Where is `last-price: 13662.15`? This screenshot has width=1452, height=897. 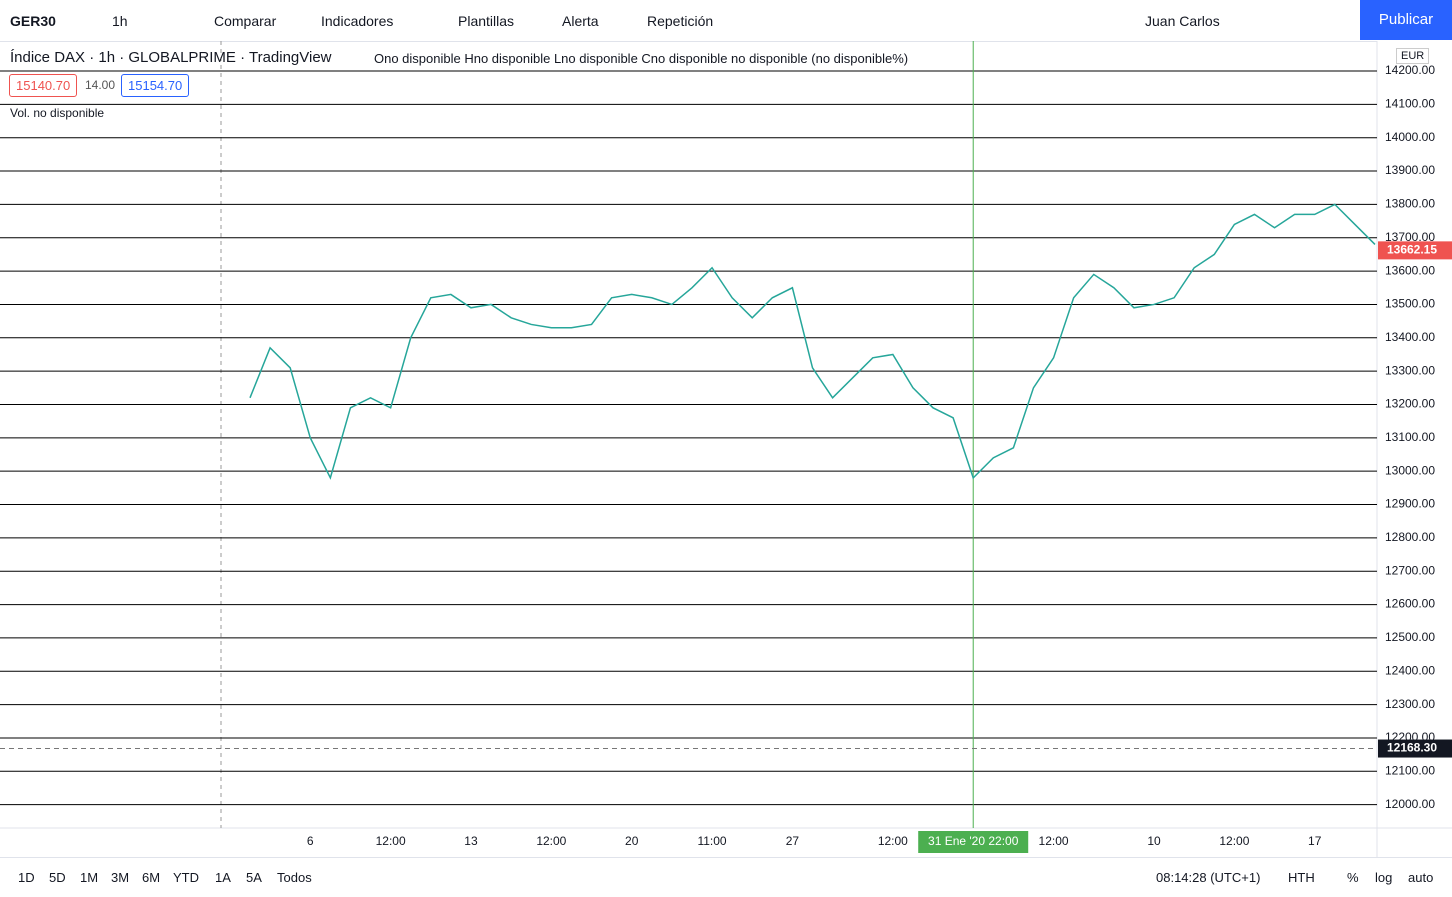
last-price: 13662.15 is located at coordinates (1412, 250).